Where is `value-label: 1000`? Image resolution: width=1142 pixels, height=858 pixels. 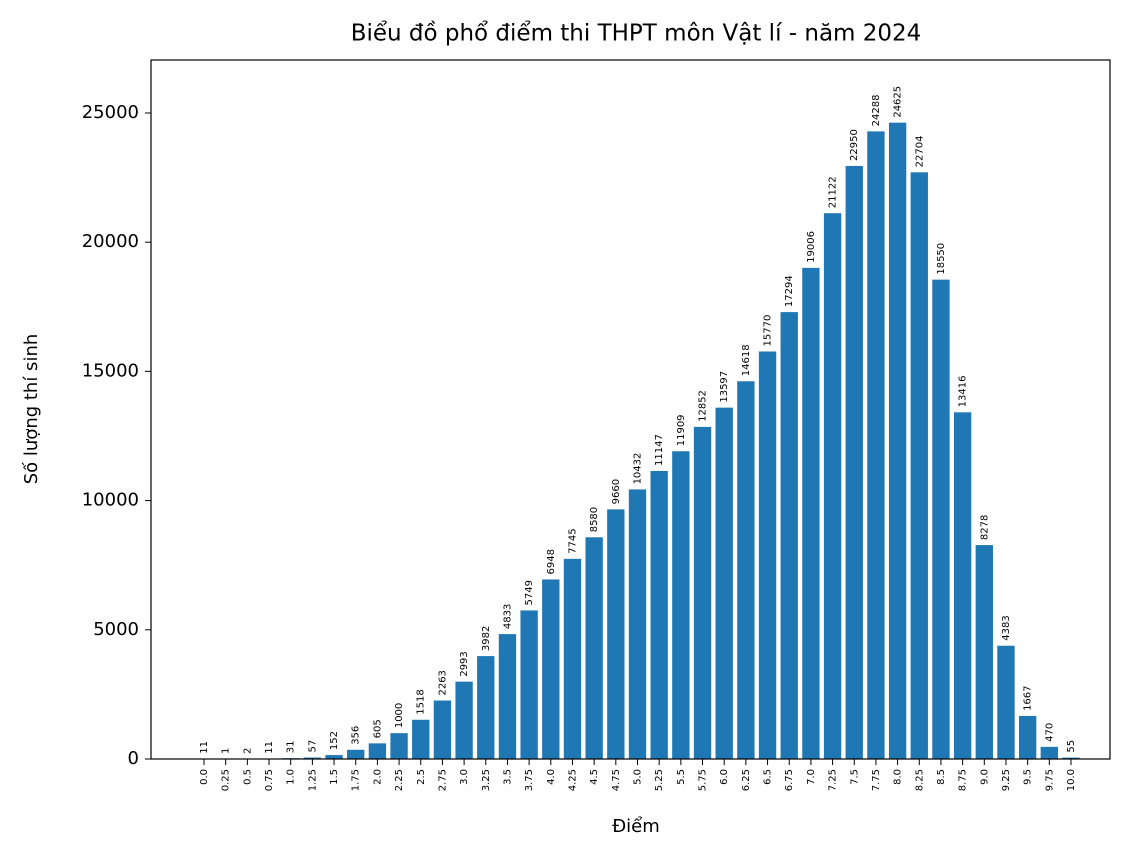
value-label: 1000 is located at coordinates (399, 715).